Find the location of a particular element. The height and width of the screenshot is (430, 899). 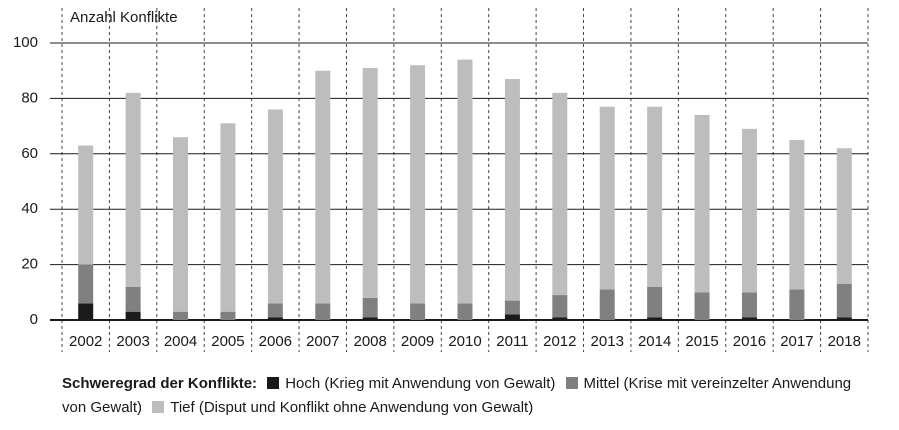

y-axis-title: Anzahl Konflikte is located at coordinates (124, 17).